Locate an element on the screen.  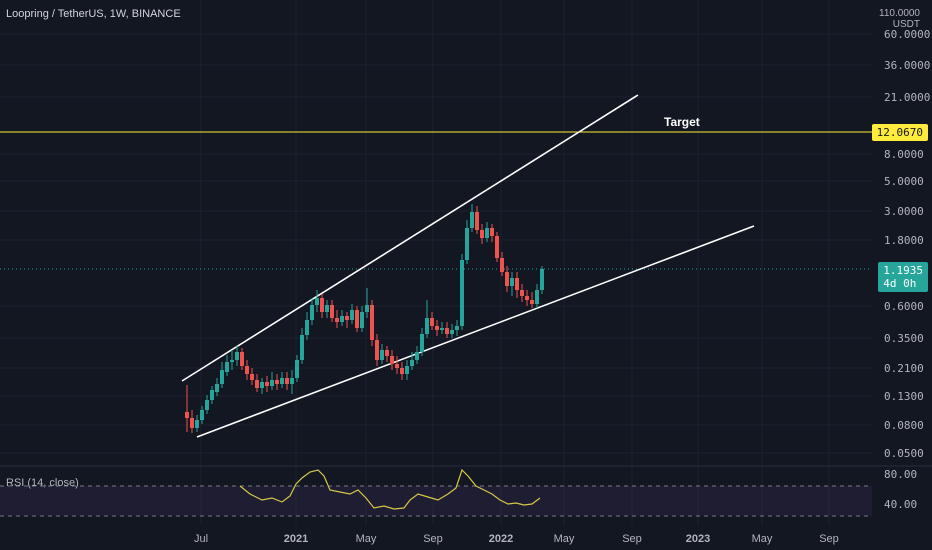
target-annotation: Target is located at coordinates (682, 122).